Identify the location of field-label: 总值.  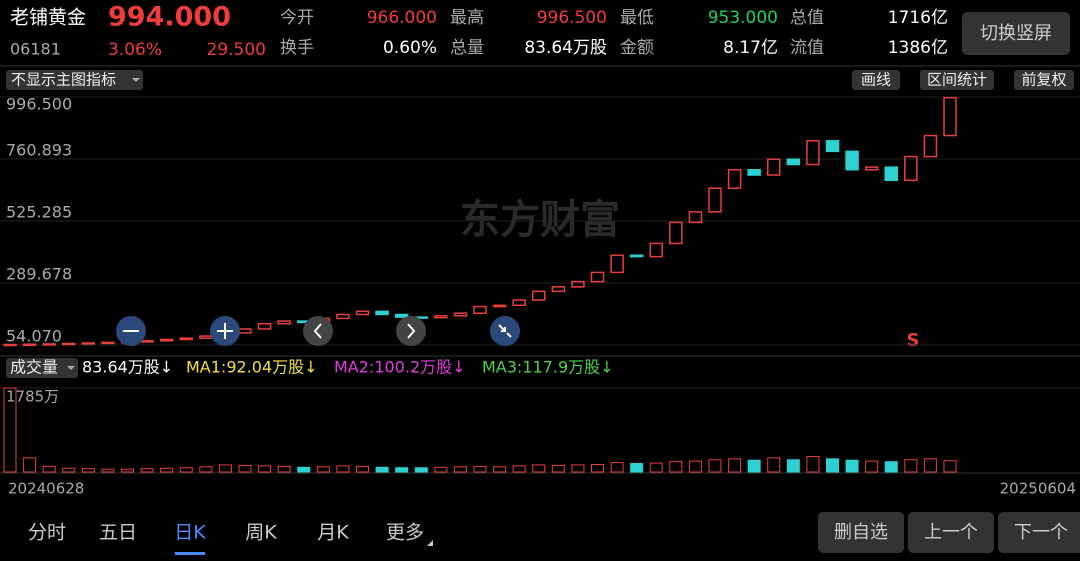
(807, 18).